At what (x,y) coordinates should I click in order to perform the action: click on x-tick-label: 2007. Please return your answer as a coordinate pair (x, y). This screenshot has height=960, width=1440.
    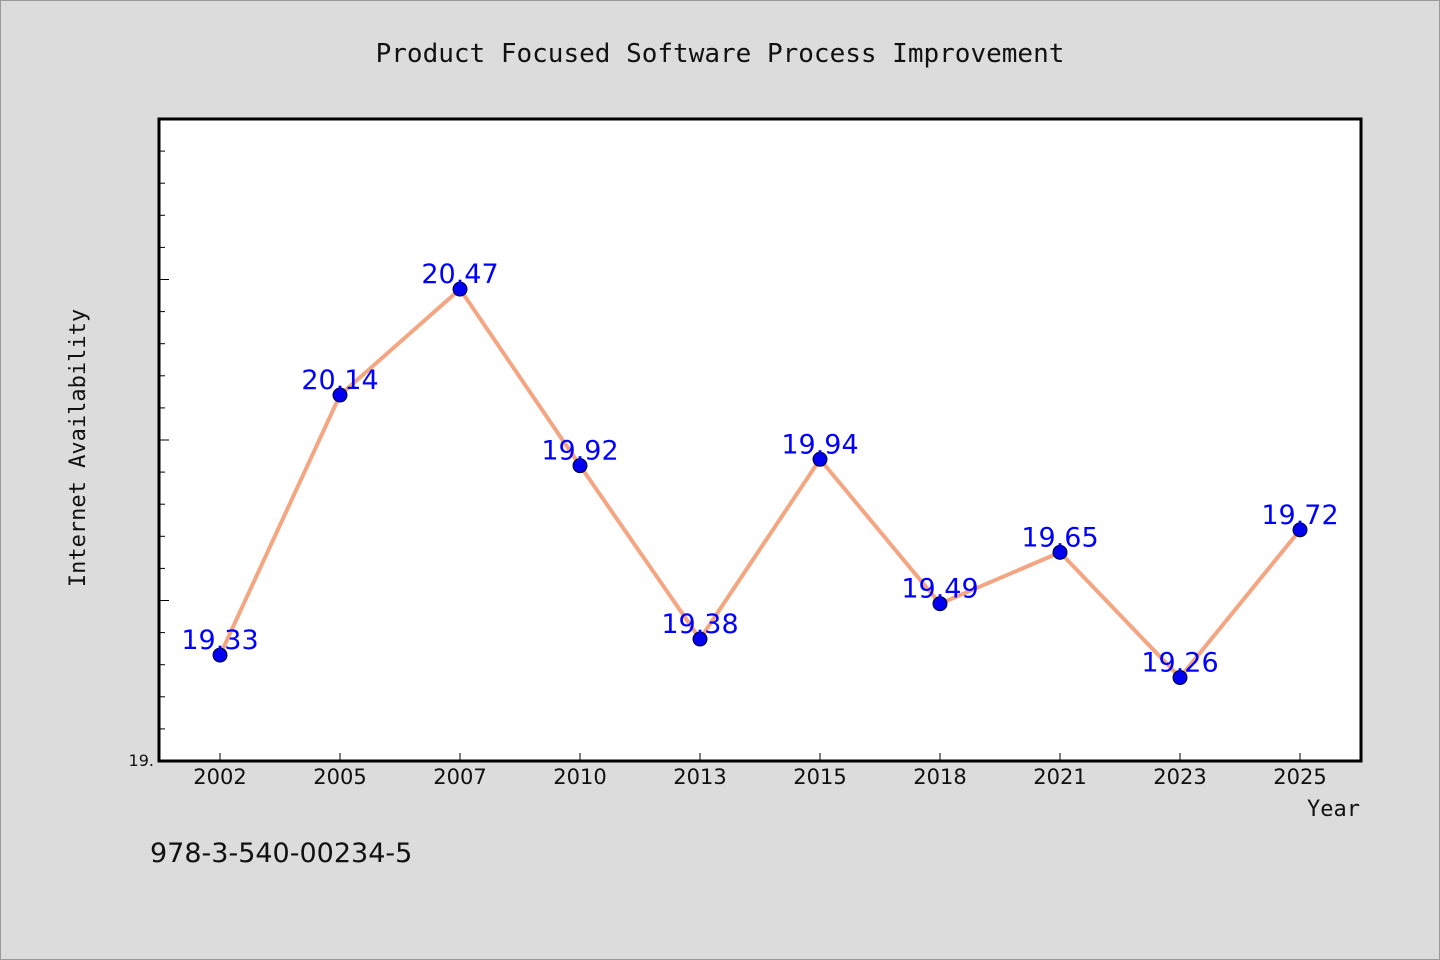
    Looking at the image, I should click on (459, 777).